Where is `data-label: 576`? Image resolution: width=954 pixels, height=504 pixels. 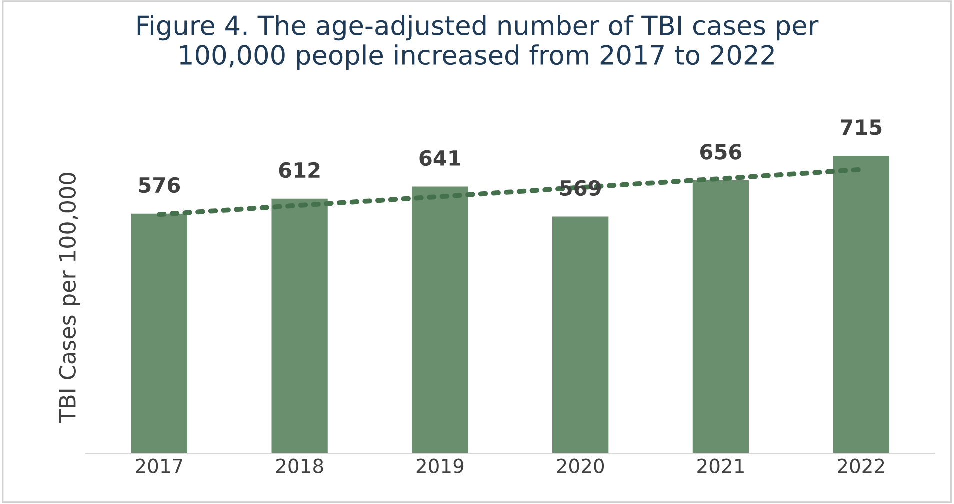
data-label: 576 is located at coordinates (159, 185).